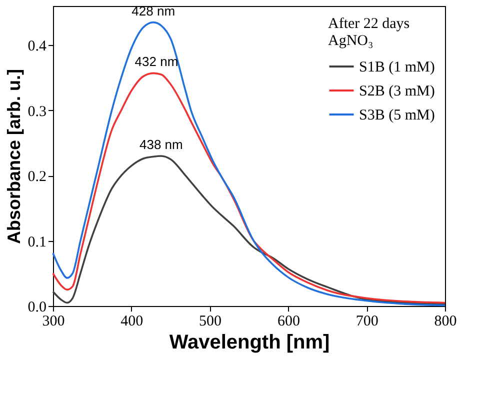  I want to click on x-tick-label: 500, so click(210, 322).